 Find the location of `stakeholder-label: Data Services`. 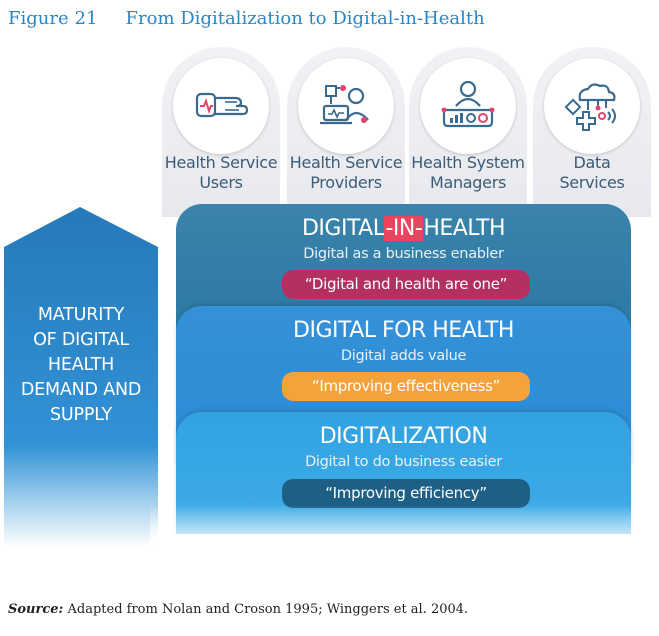

stakeholder-label: Data Services is located at coordinates (592, 173).